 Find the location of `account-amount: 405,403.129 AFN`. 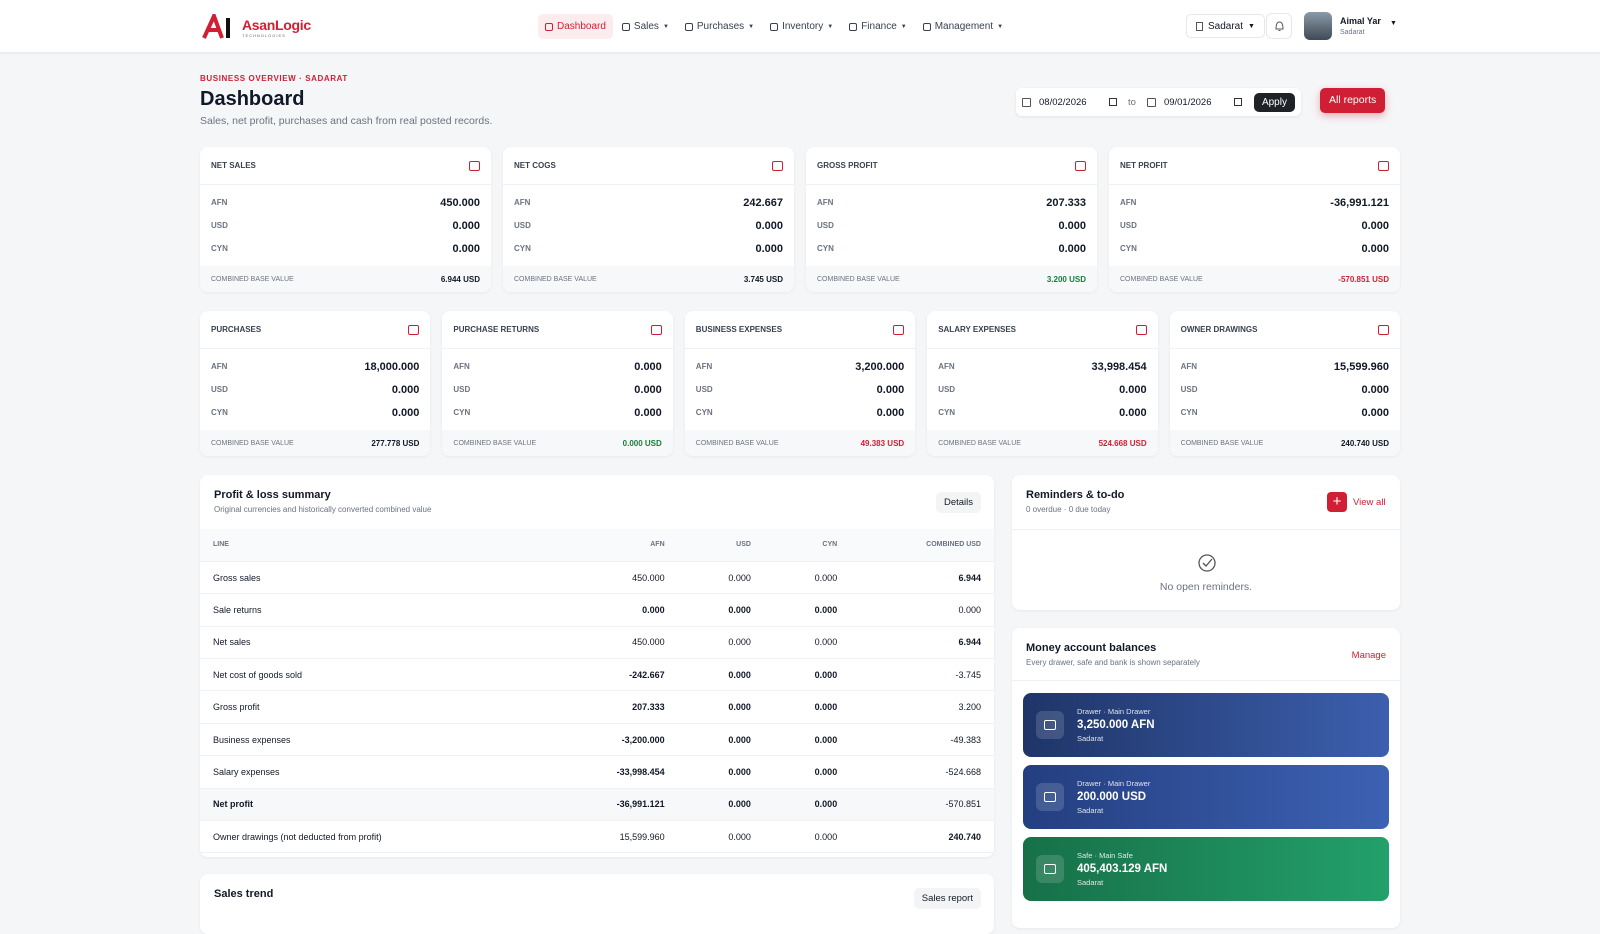

account-amount: 405,403.129 AFN is located at coordinates (1122, 869).